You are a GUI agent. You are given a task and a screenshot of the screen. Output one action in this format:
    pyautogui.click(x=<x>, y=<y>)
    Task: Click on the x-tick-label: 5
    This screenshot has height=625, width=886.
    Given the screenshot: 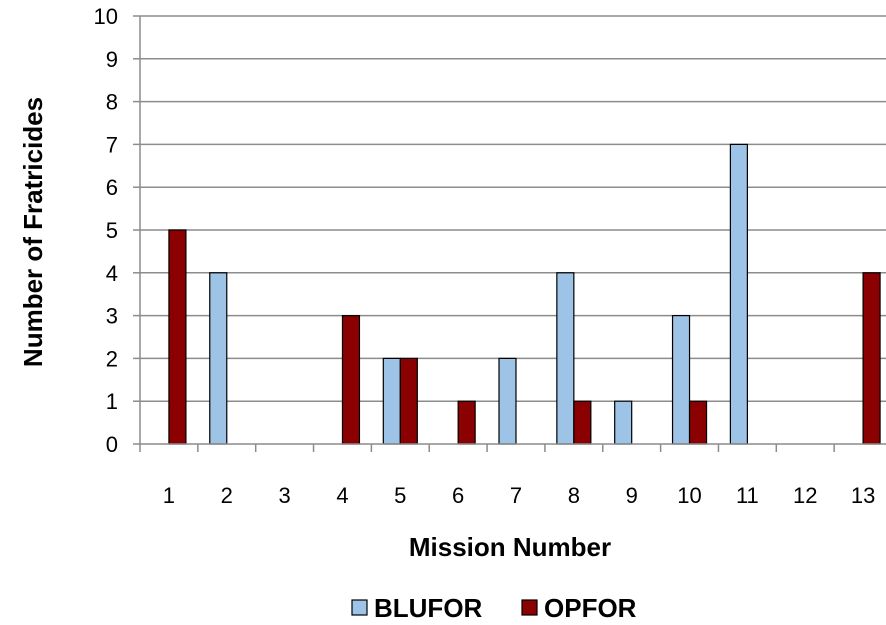 What is the action you would take?
    pyautogui.click(x=400, y=495)
    